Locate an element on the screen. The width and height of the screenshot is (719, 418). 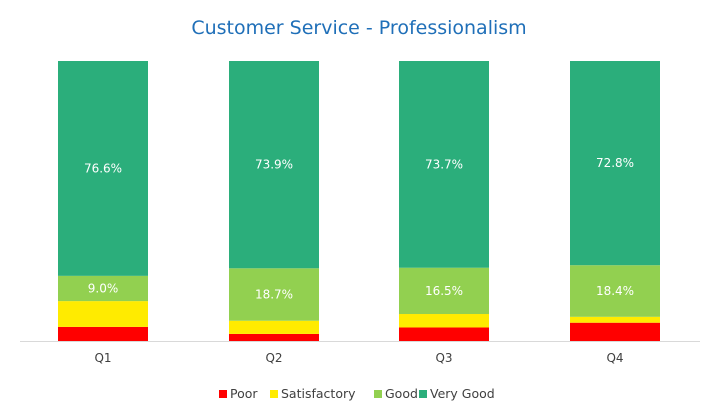
bar-segment-satisfactory-q3 is located at coordinates (444, 321).